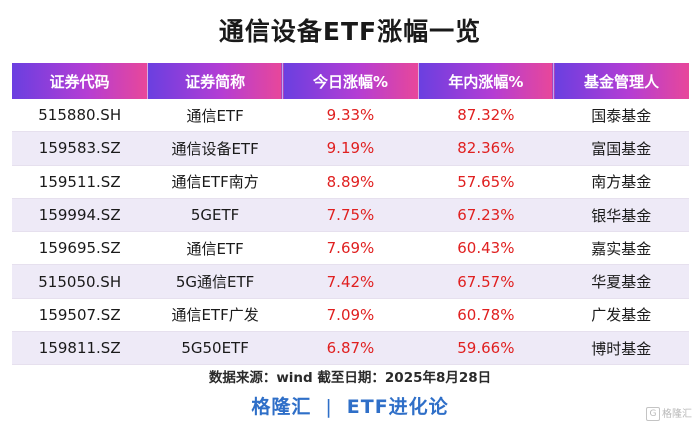  What do you see at coordinates (215, 348) in the screenshot?
I see `cell-name: 5G50ETF` at bounding box center [215, 348].